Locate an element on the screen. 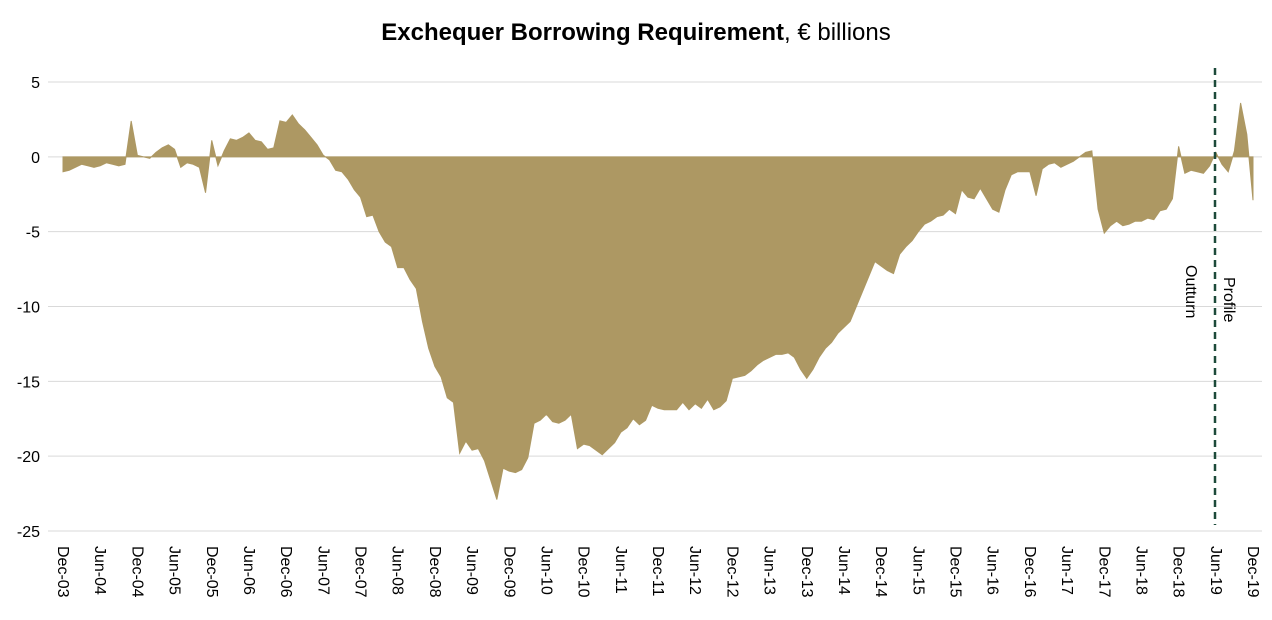 This screenshot has height=620, width=1272. x-tick-label: Dec-13 is located at coordinates (806, 572).